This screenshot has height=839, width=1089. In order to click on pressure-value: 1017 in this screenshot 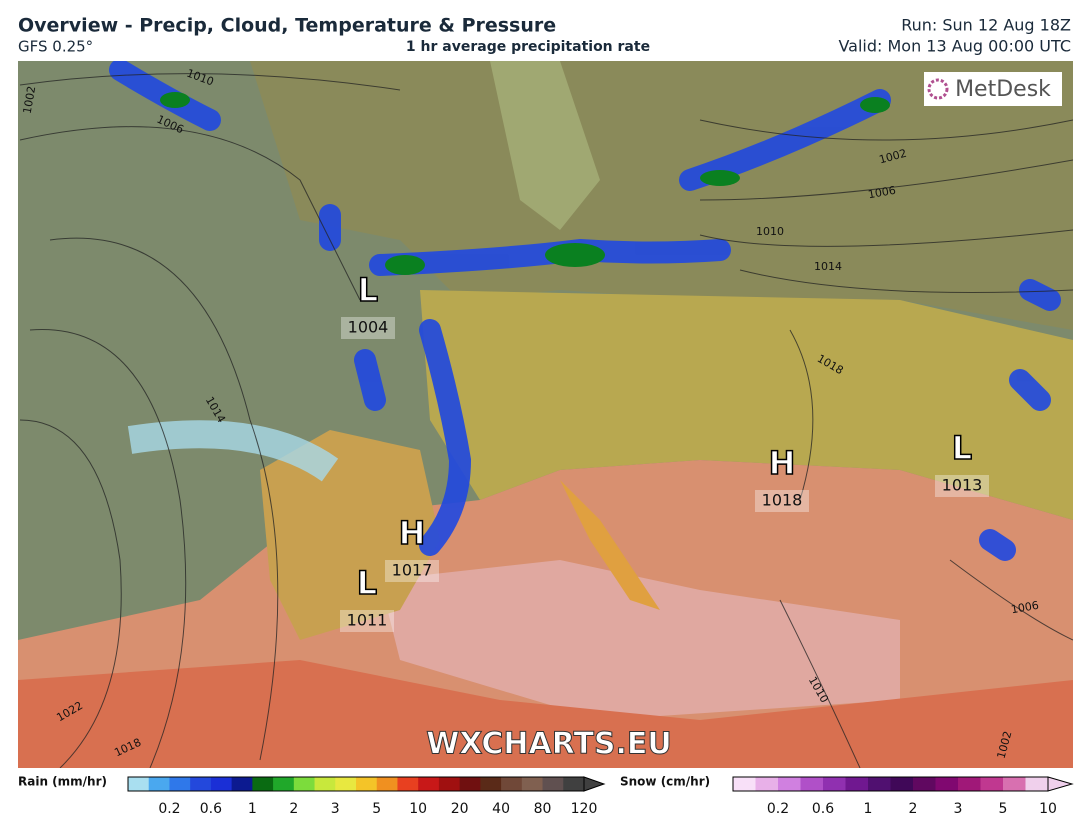, I will do `click(412, 570)`.